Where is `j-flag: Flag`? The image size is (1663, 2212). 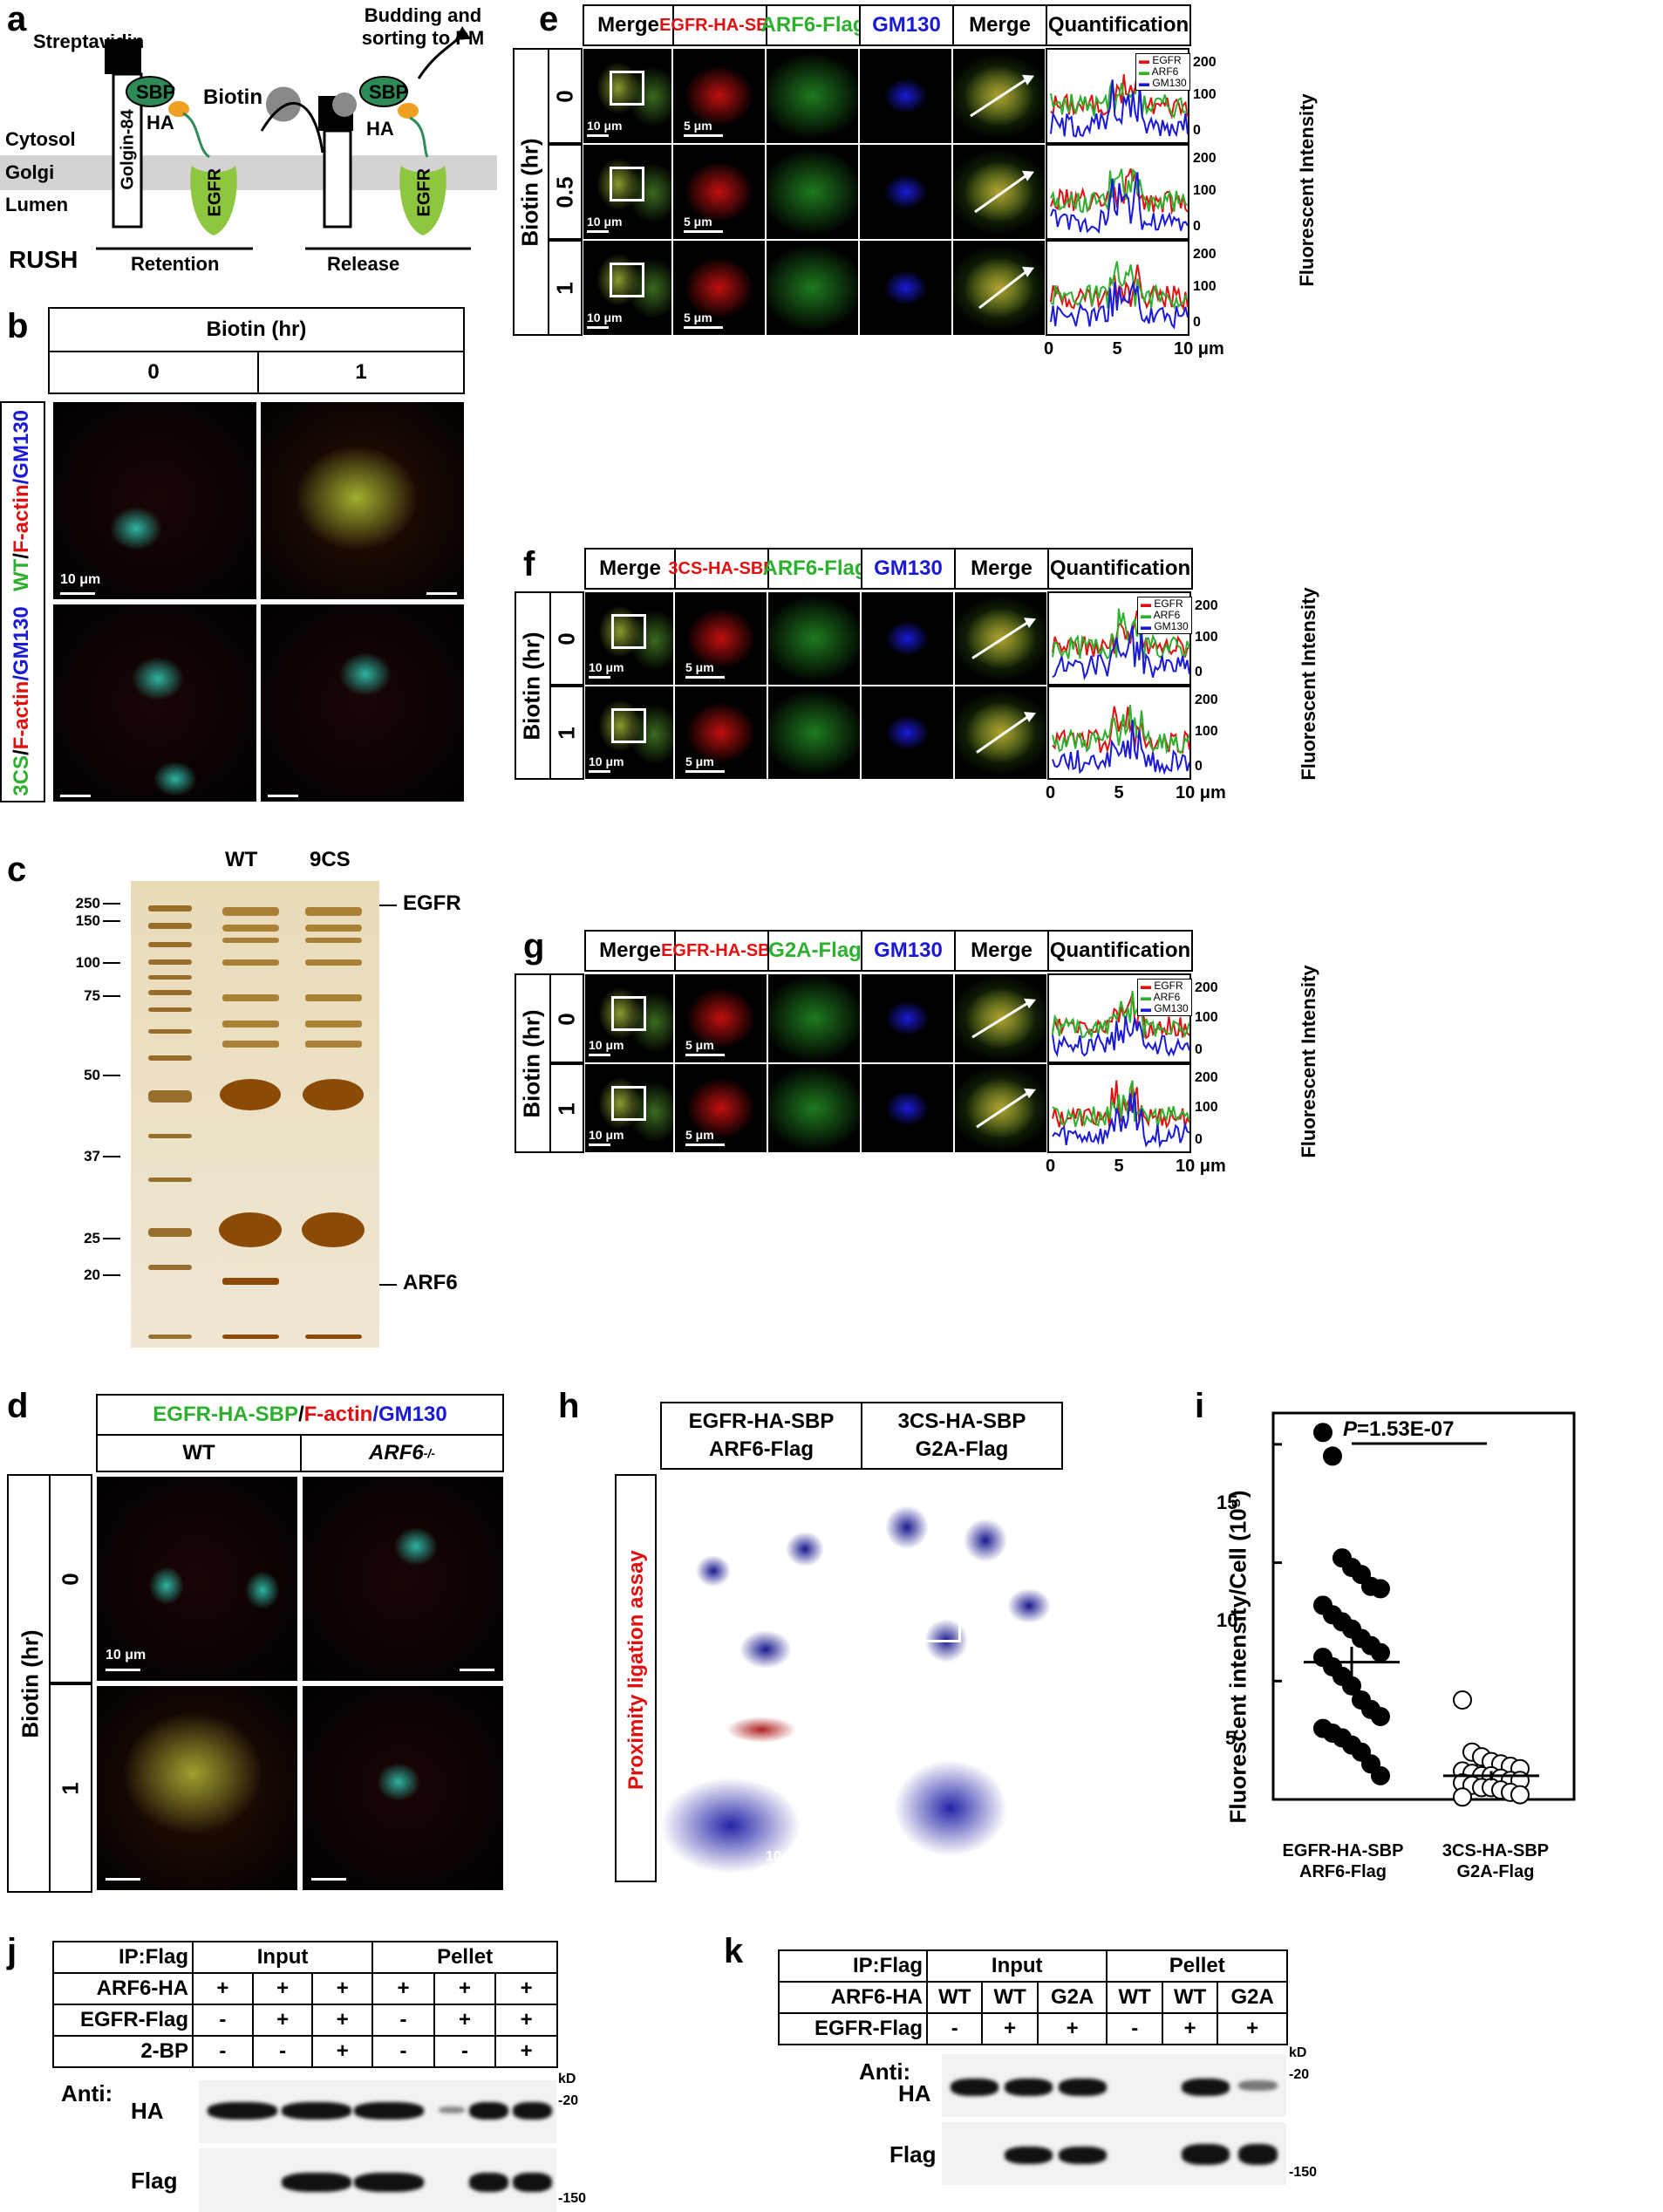
j-flag: Flag is located at coordinates (154, 2181).